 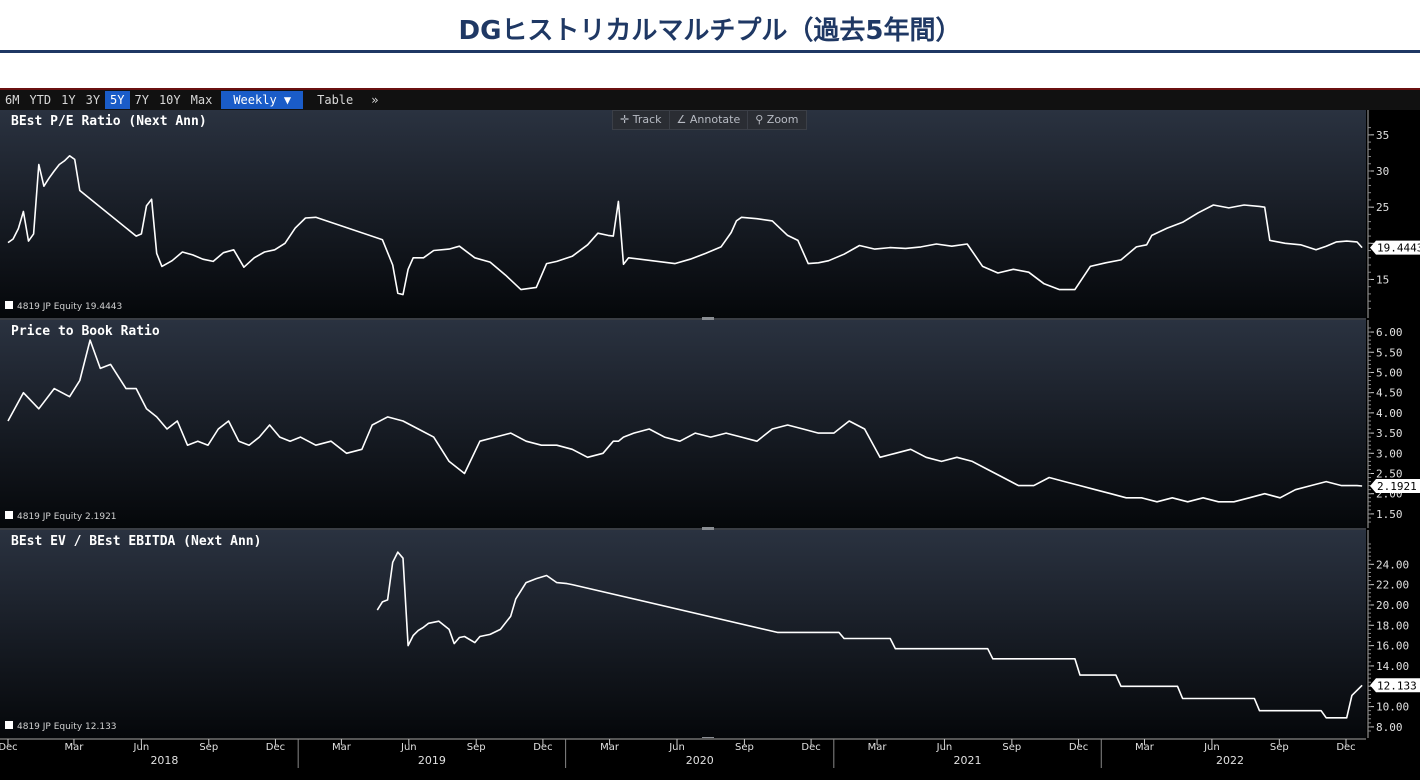 What do you see at coordinates (262, 100) in the screenshot?
I see `frequency-dropdown: Weekly ▼` at bounding box center [262, 100].